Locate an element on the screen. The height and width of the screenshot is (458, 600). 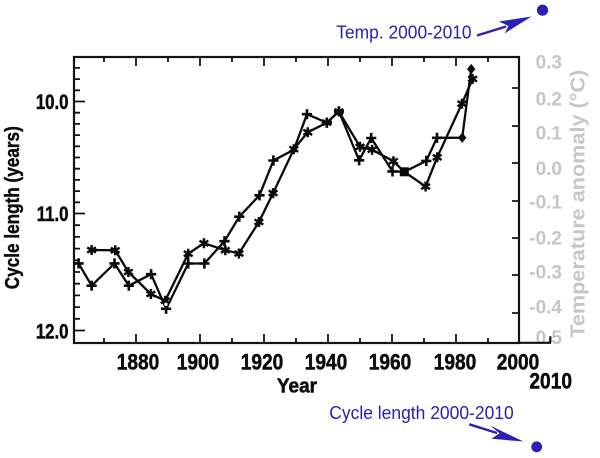
svg-text: Year is located at coordinates (297, 386).